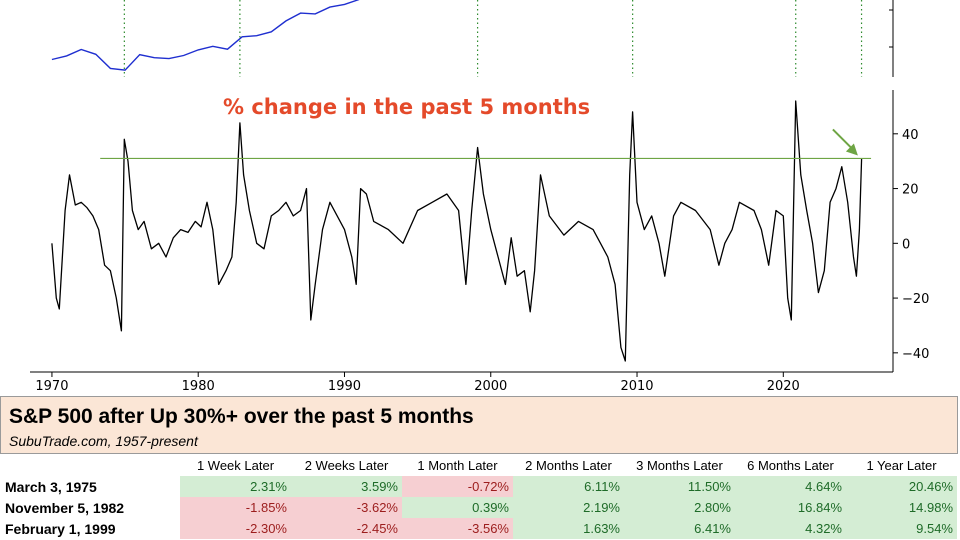 The height and width of the screenshot is (540, 960). Describe the element at coordinates (910, 135) in the screenshot. I see `y-tick-label: 40` at that location.